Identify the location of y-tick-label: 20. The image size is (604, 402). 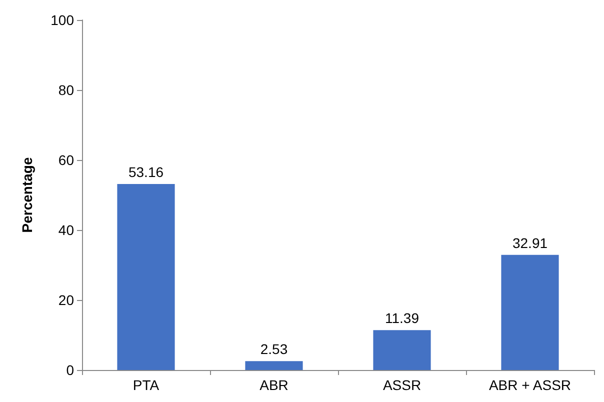
(66, 300).